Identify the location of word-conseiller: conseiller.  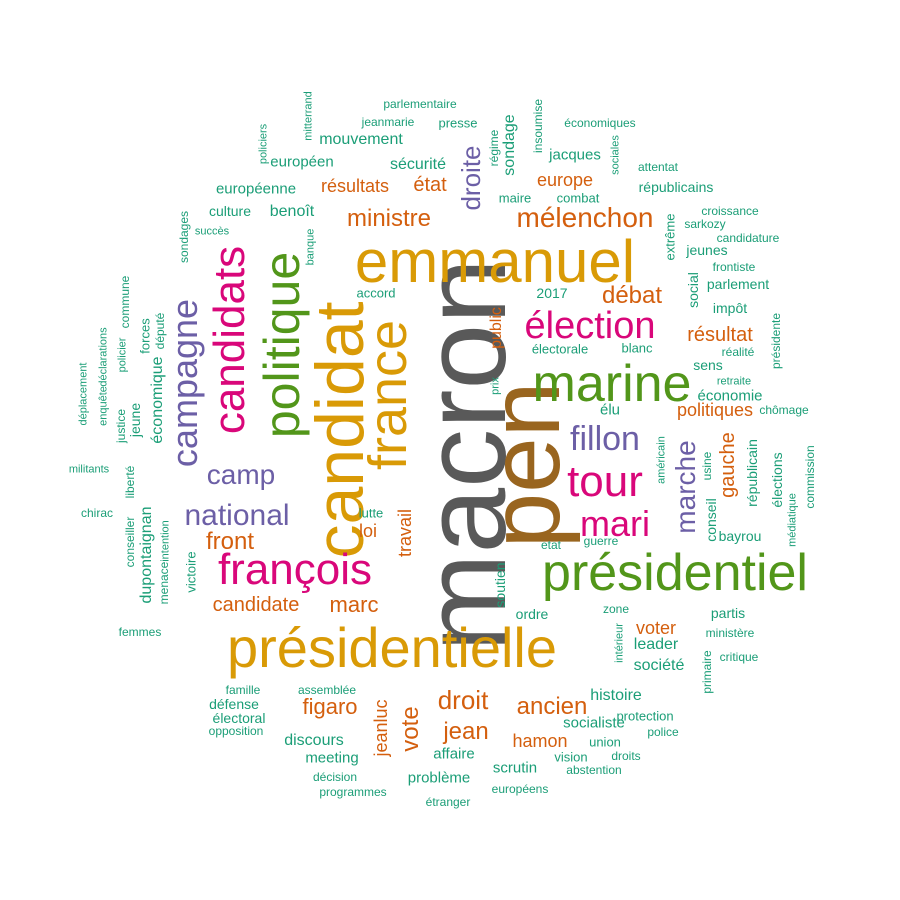
(130, 542).